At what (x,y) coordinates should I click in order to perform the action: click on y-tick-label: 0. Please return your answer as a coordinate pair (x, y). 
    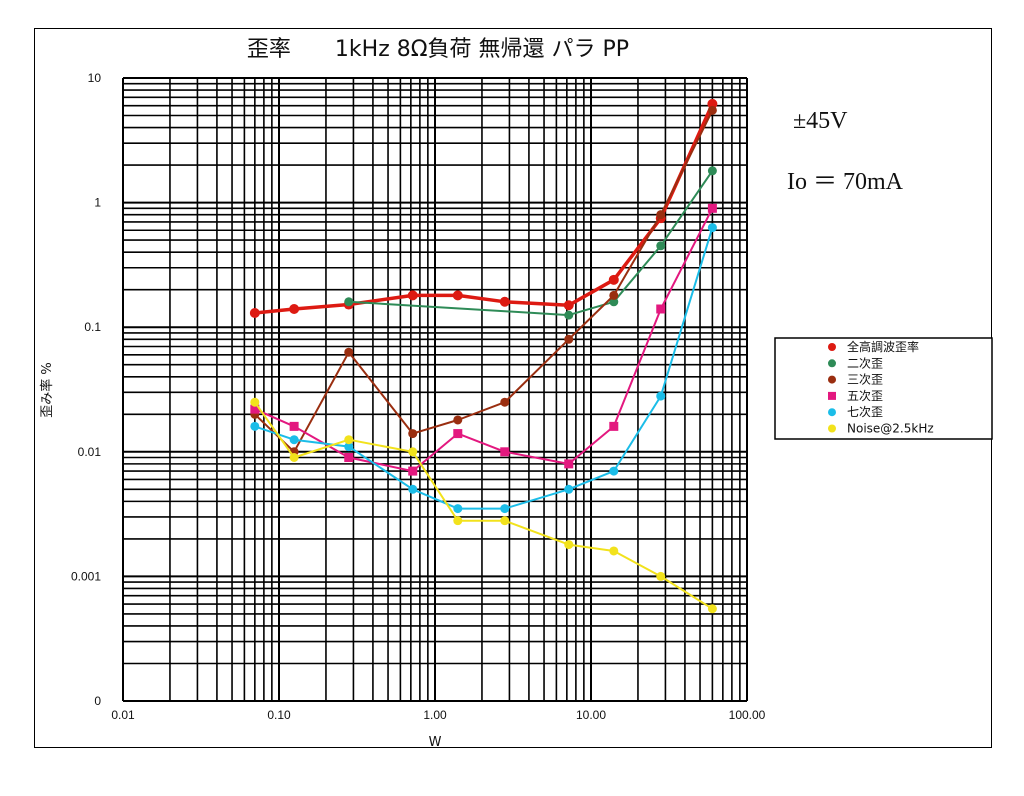
    Looking at the image, I should click on (97, 701).